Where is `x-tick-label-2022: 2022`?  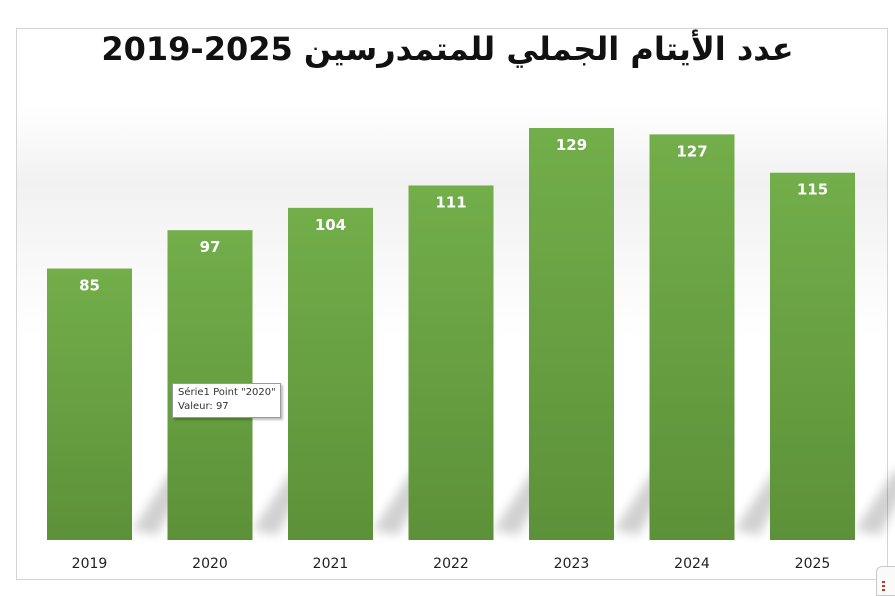 x-tick-label-2022: 2022 is located at coordinates (451, 564).